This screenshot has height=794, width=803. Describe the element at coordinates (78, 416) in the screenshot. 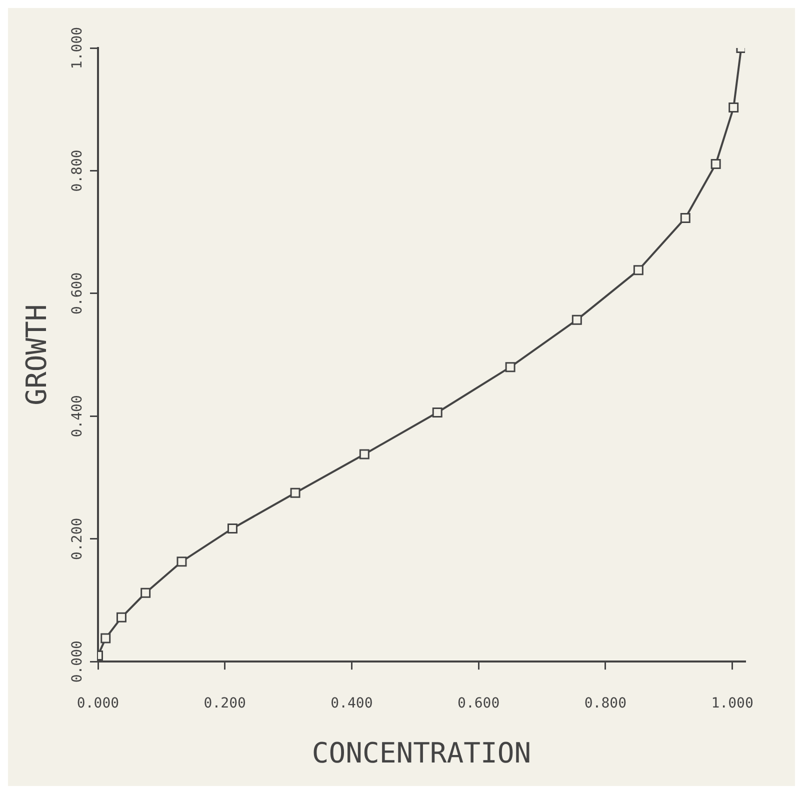

I see `y-tick-label: 0.400` at that location.